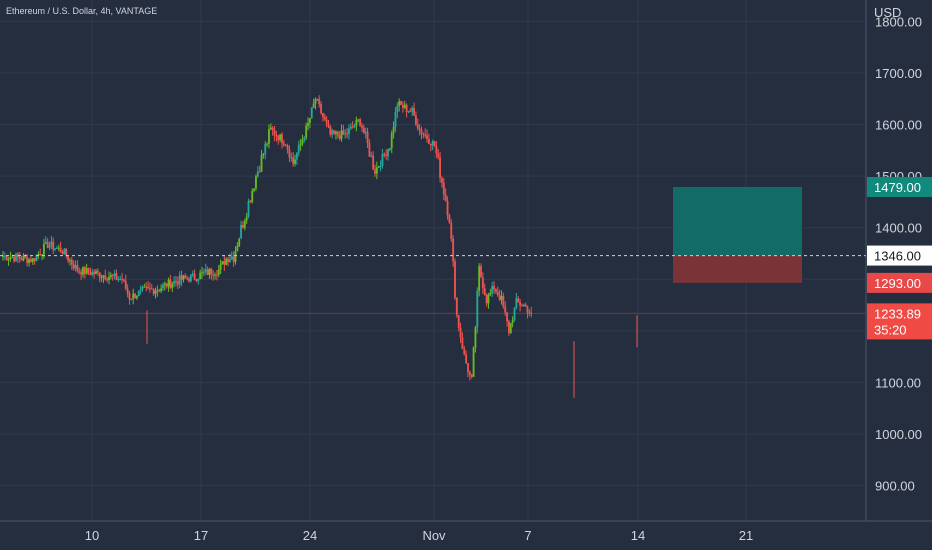 The height and width of the screenshot is (550, 932). I want to click on target-zone, so click(737, 221).